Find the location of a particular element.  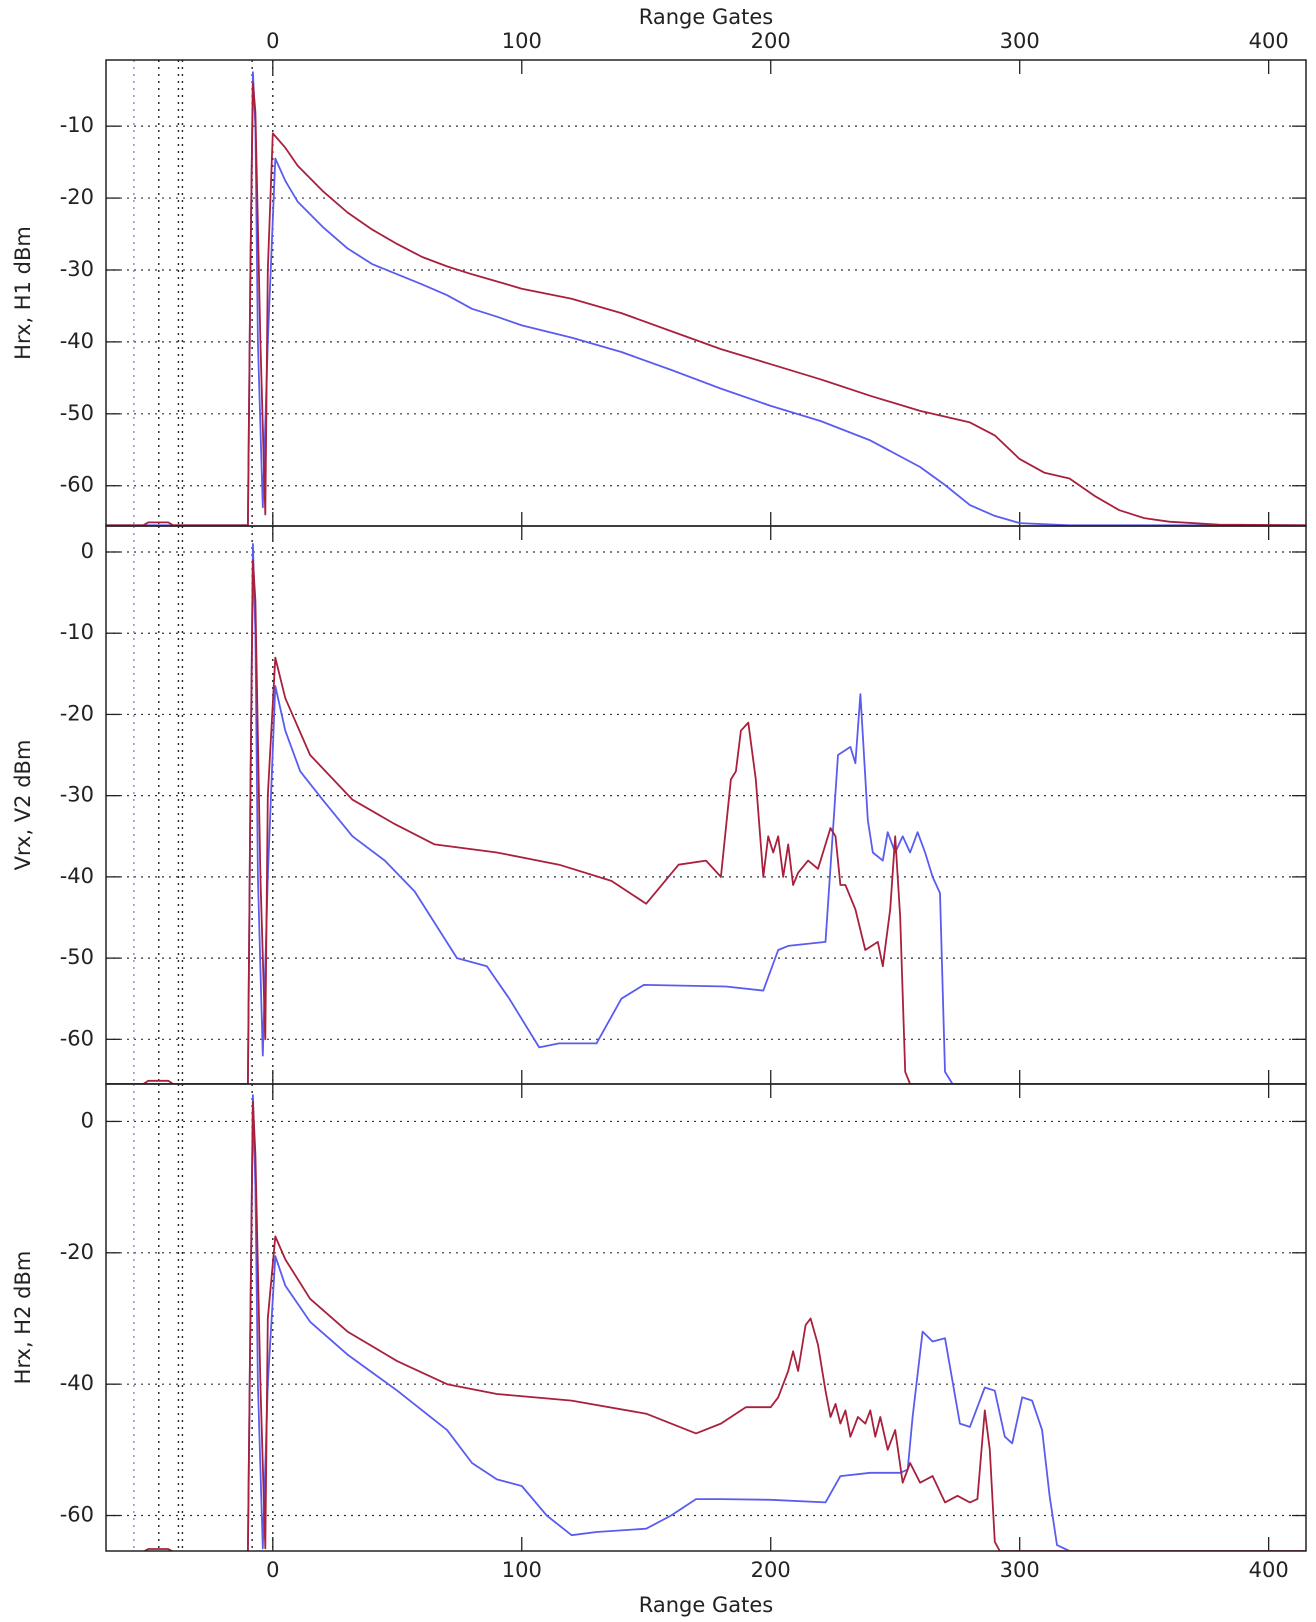

x-tick-label: 300 is located at coordinates (1020, 1570).